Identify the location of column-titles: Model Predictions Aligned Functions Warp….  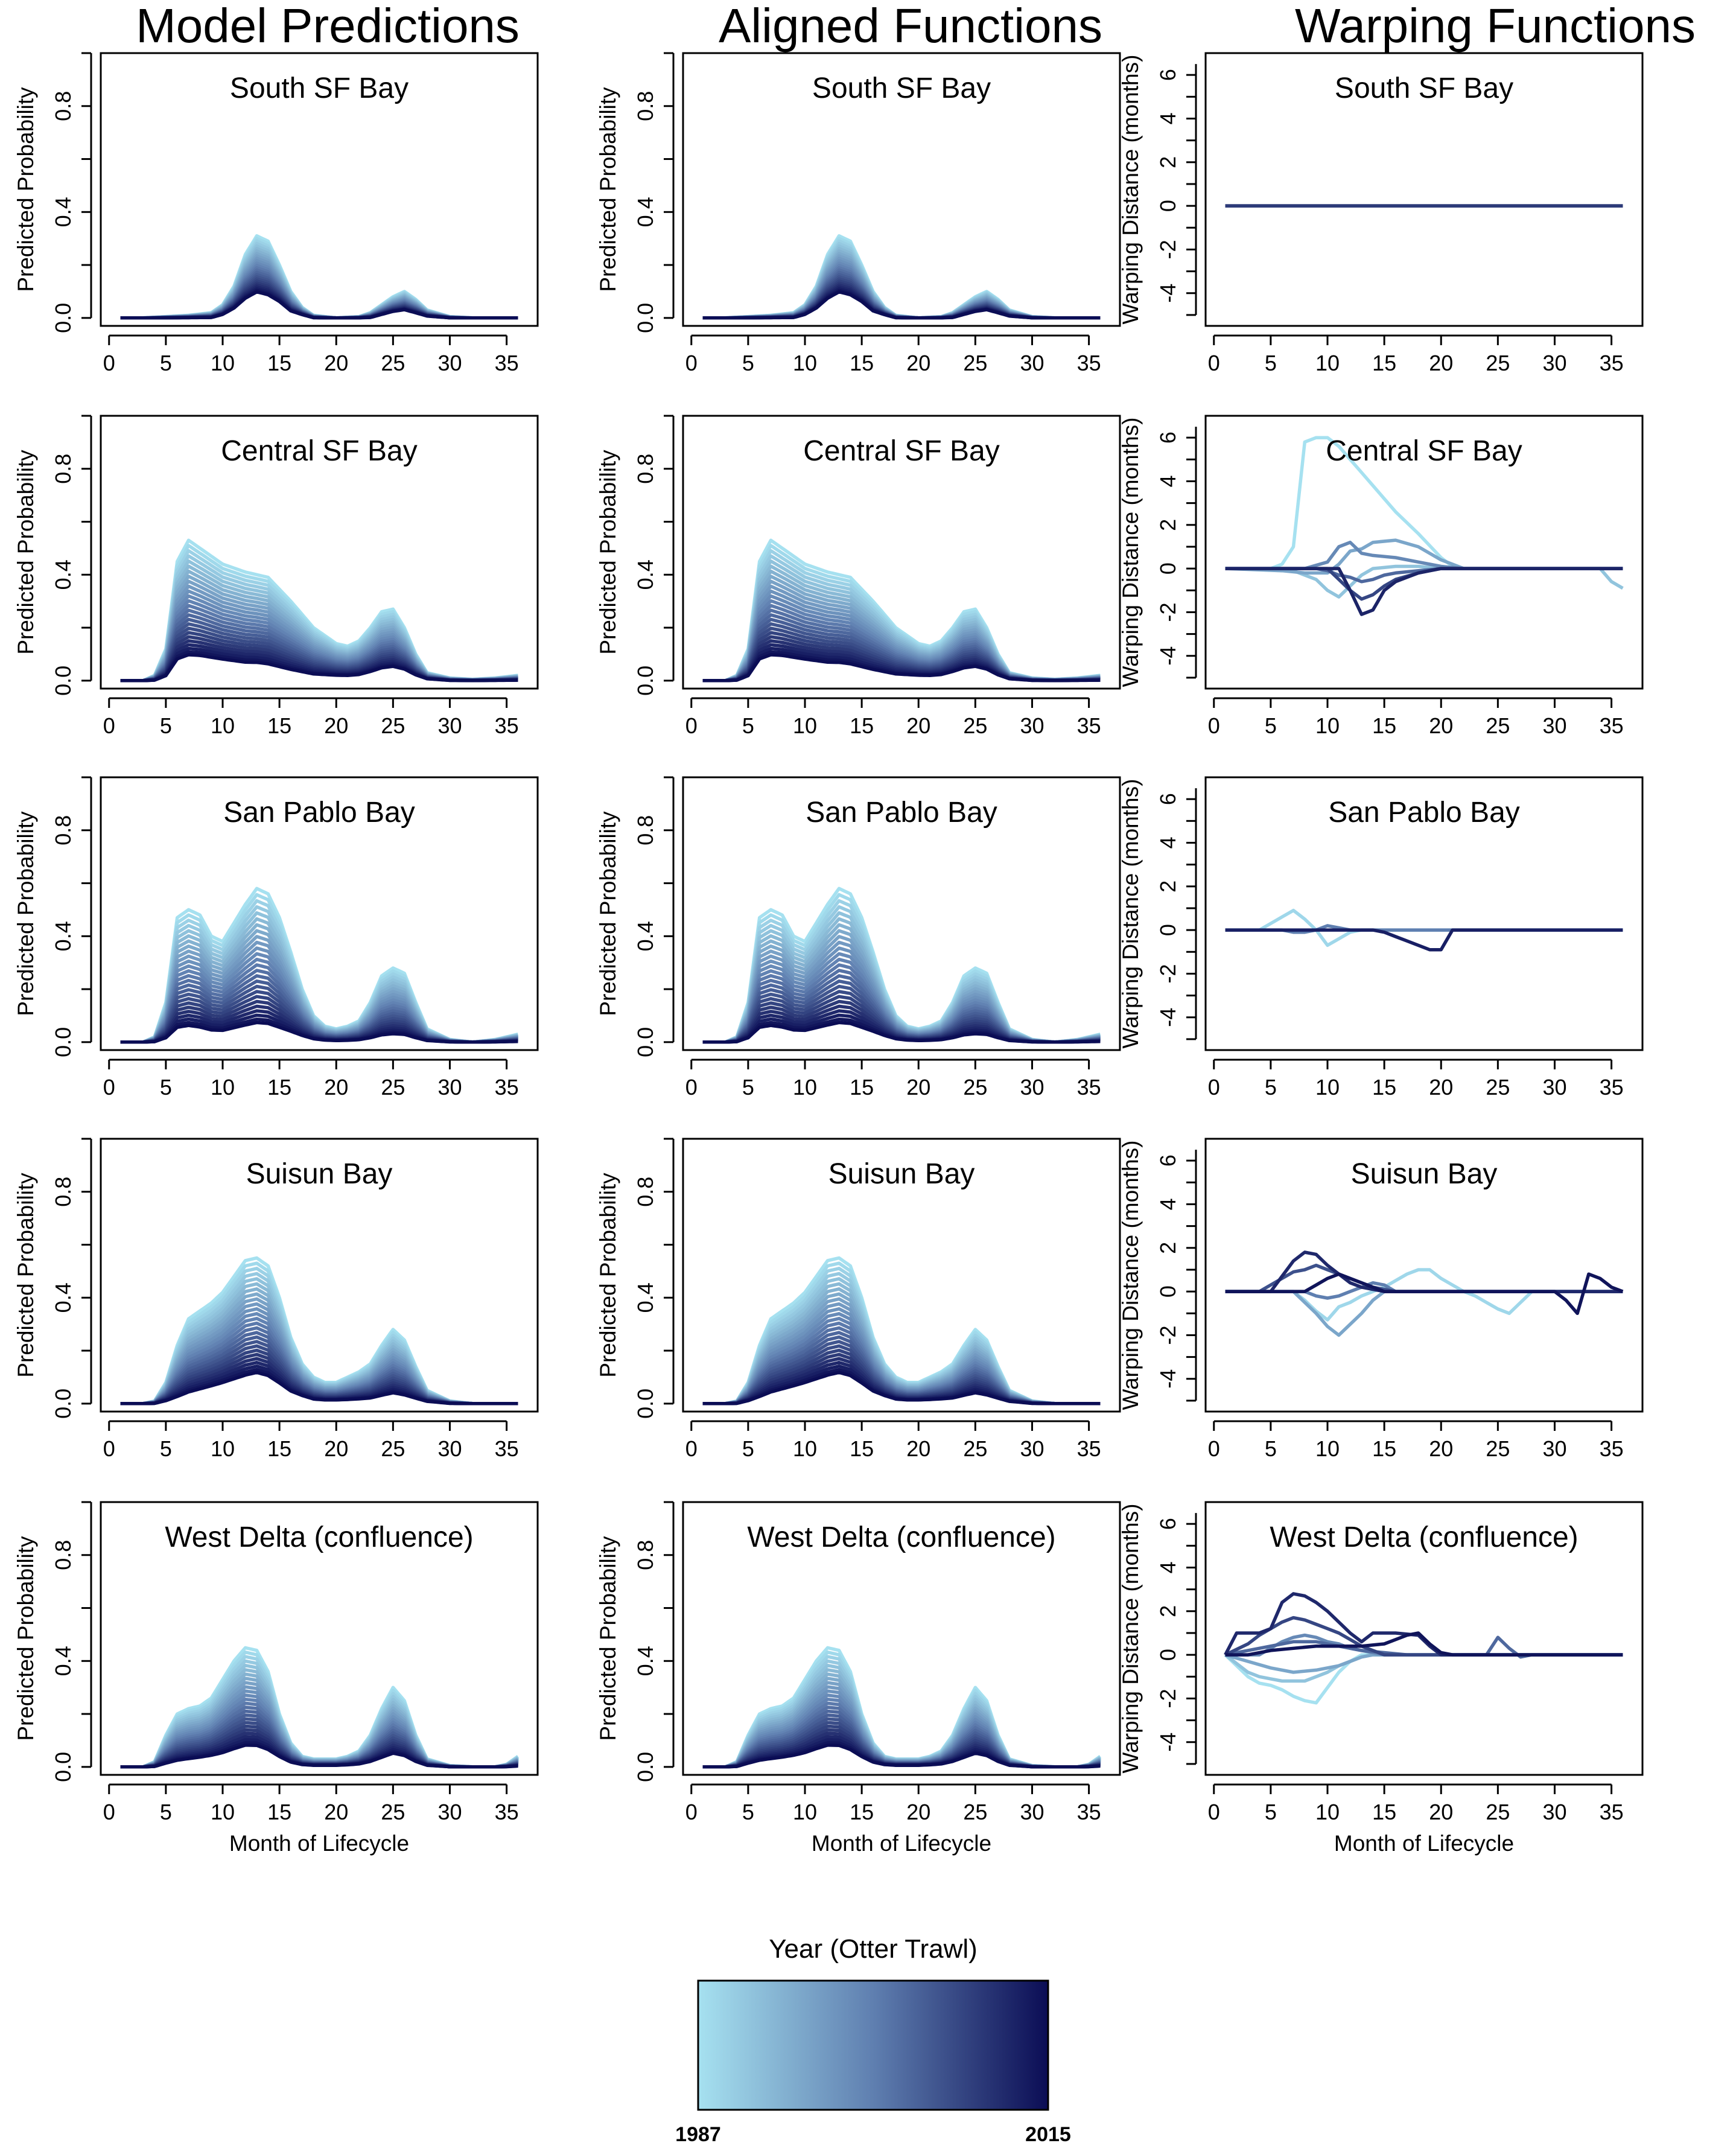
(916, 26).